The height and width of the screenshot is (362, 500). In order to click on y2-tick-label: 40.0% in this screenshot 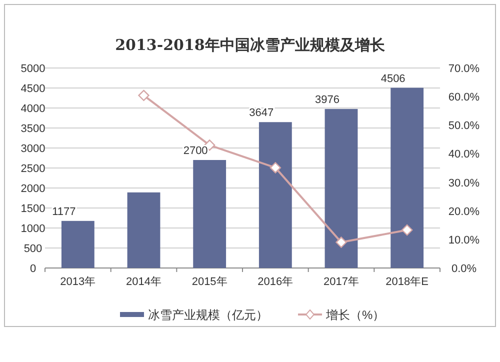, I will do `click(464, 154)`.